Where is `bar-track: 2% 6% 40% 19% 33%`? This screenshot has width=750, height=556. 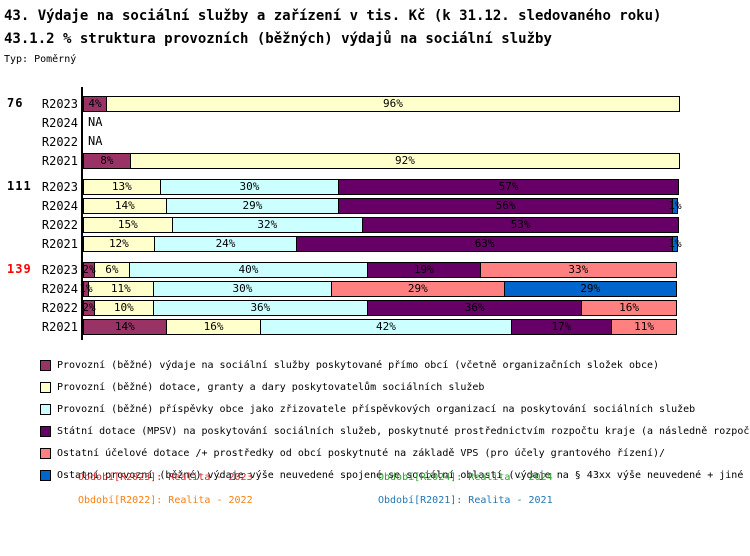 bar-track: 2% 6% 40% 19% 33% is located at coordinates (381, 269).